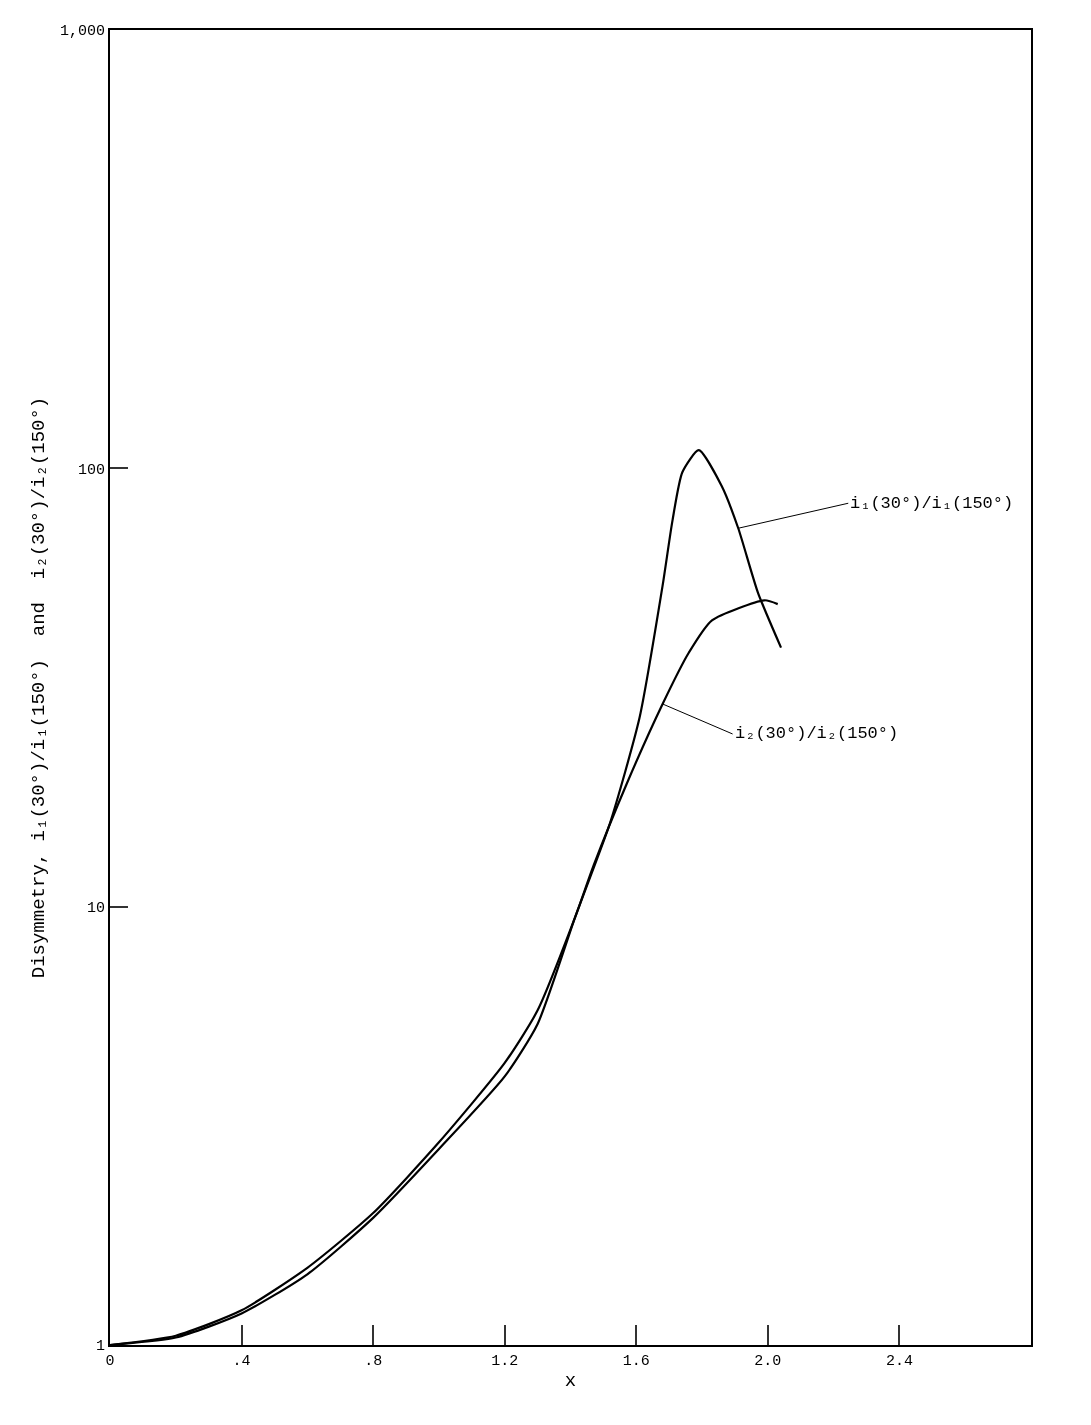 This screenshot has width=1091, height=1425. Describe the element at coordinates (932, 503) in the screenshot. I see `annotation: i₁(30°)/i₁(150°)` at that location.